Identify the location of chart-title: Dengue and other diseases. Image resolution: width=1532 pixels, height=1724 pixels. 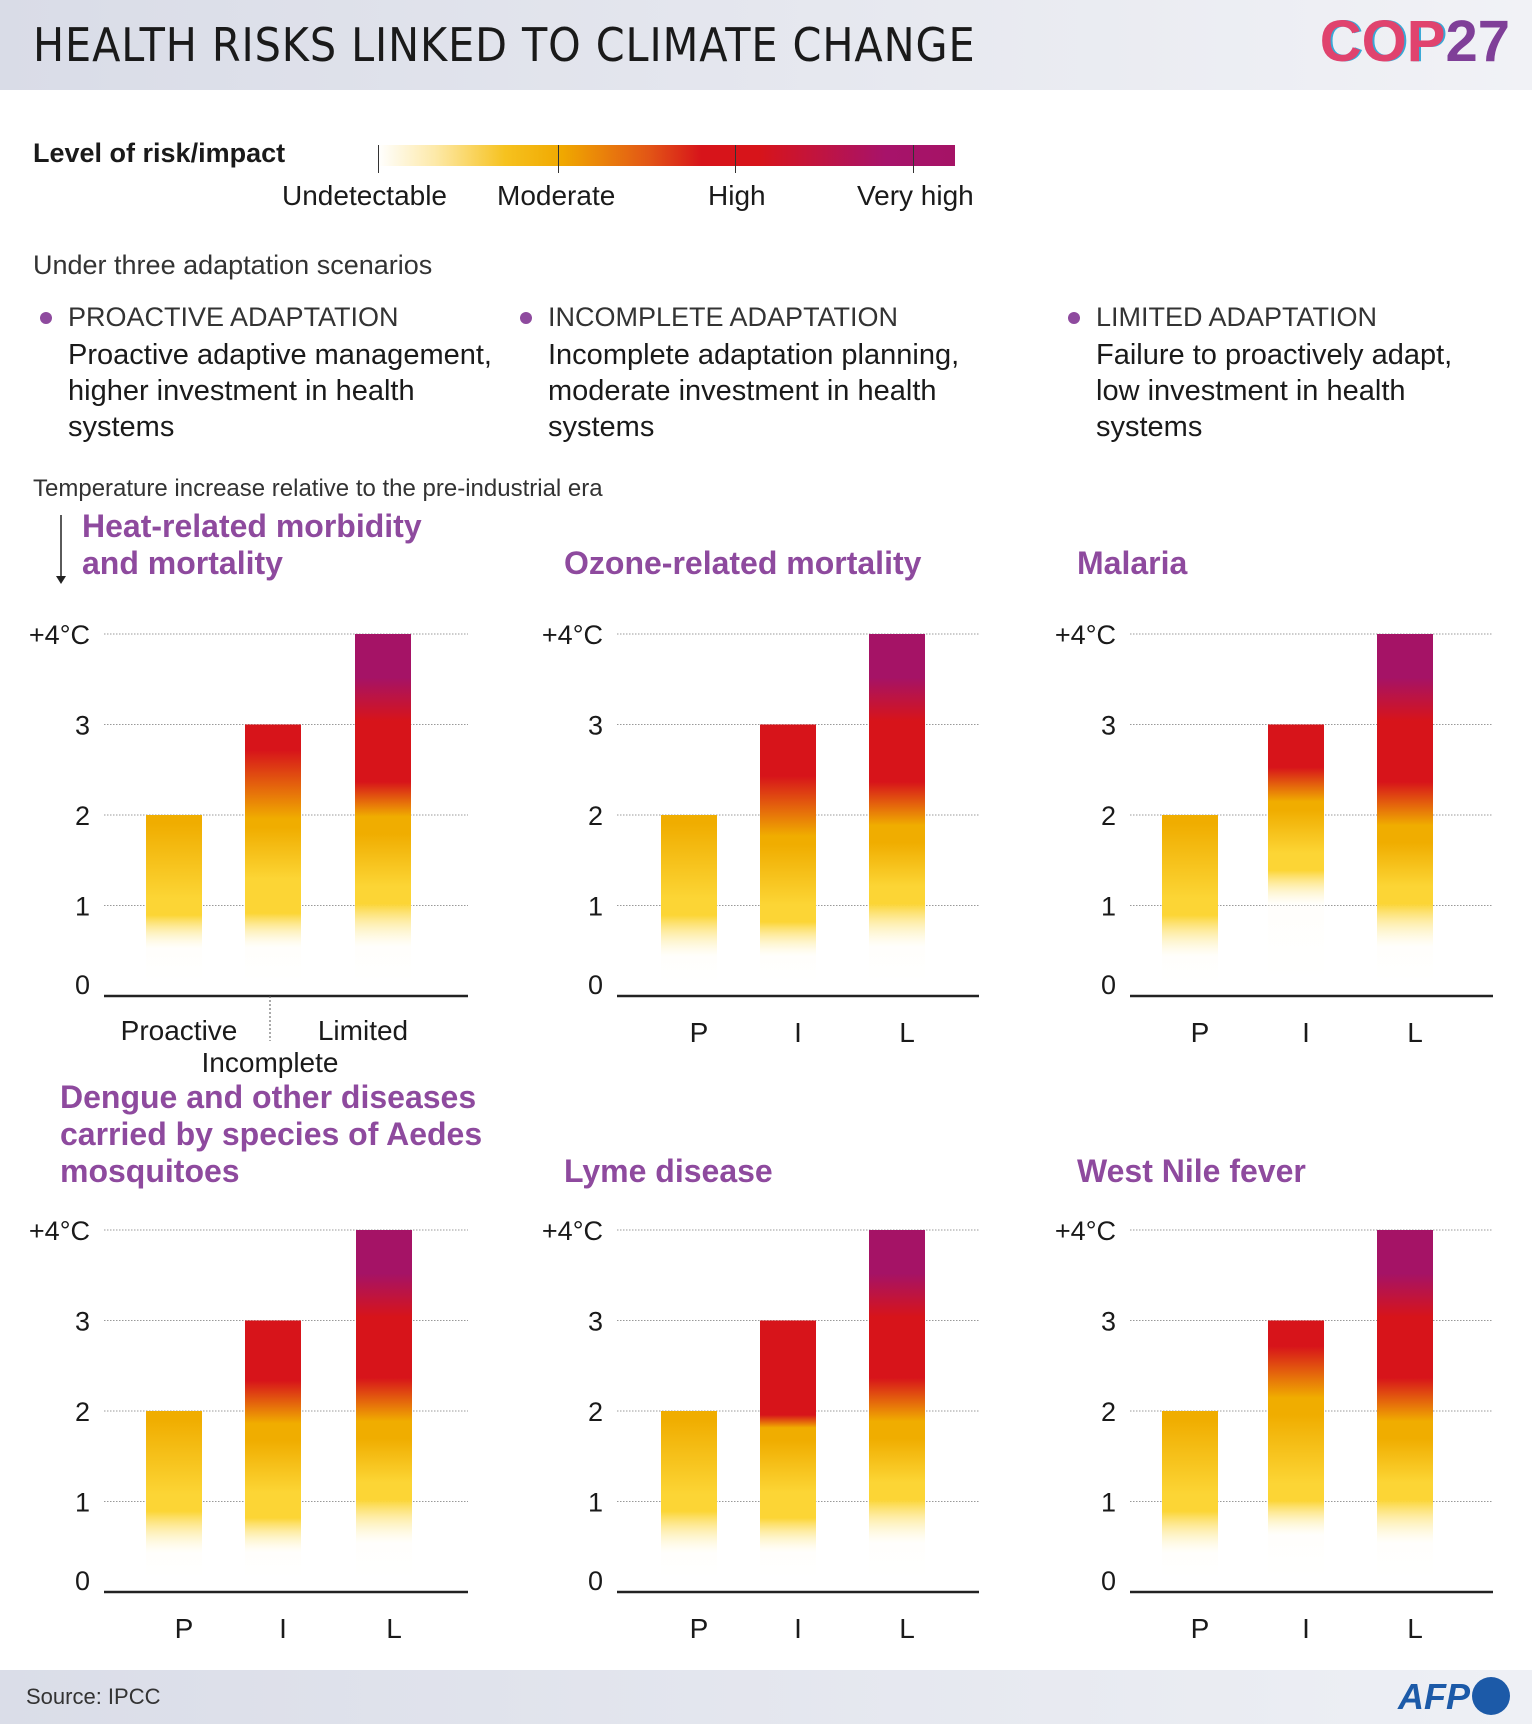
(268, 1097).